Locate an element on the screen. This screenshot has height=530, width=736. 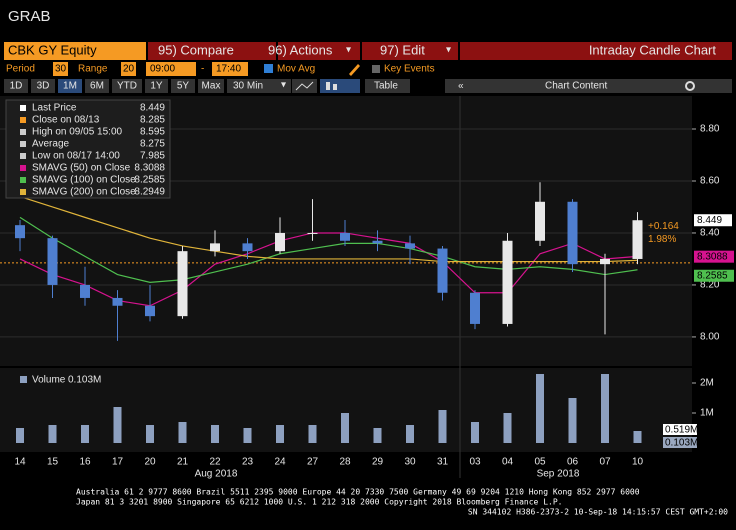
mov-avg-label: Mov Avg is located at coordinates (296, 69).